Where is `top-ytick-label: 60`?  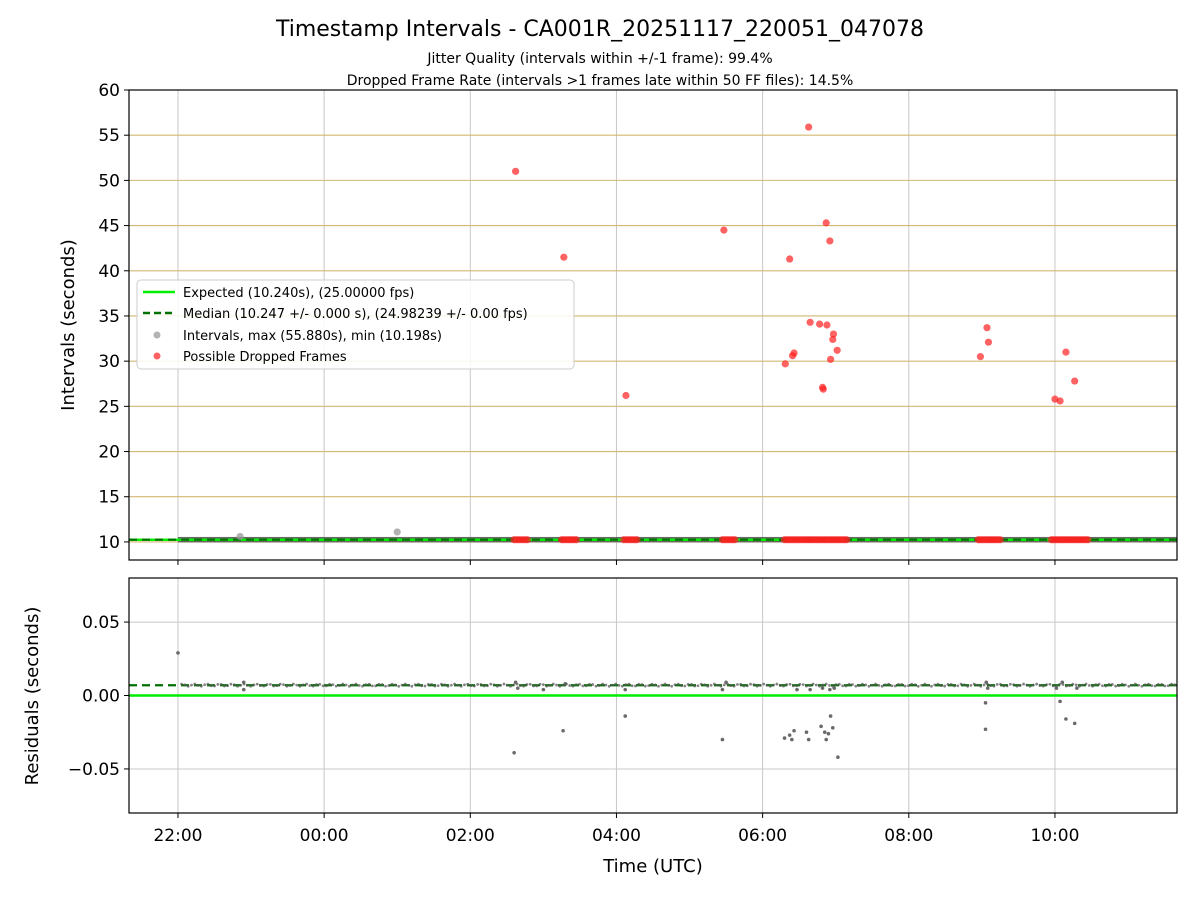 top-ytick-label: 60 is located at coordinates (109, 91).